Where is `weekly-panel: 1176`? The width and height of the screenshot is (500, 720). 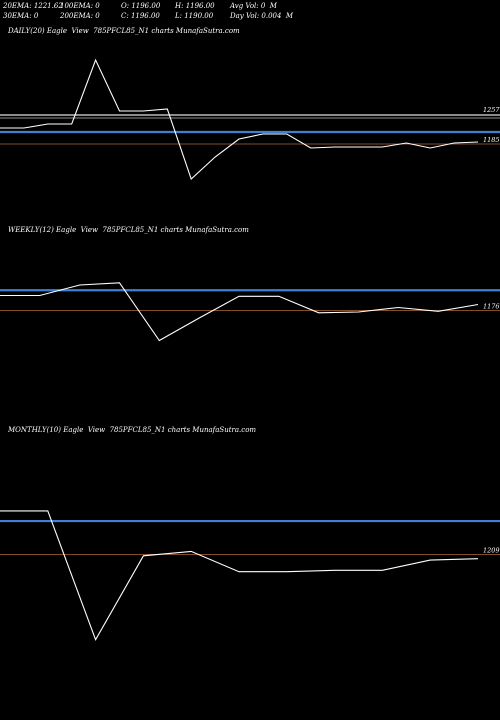 weekly-panel: 1176 is located at coordinates (250, 312).